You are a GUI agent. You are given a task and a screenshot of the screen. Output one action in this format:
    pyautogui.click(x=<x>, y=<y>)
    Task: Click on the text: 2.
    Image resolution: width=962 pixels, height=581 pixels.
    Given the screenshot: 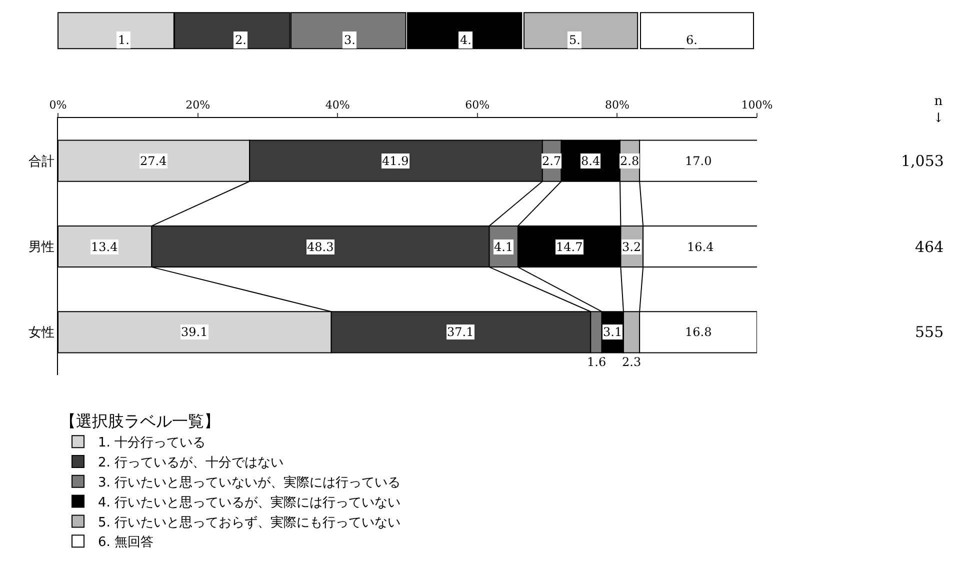 What is the action you would take?
    pyautogui.click(x=240, y=40)
    